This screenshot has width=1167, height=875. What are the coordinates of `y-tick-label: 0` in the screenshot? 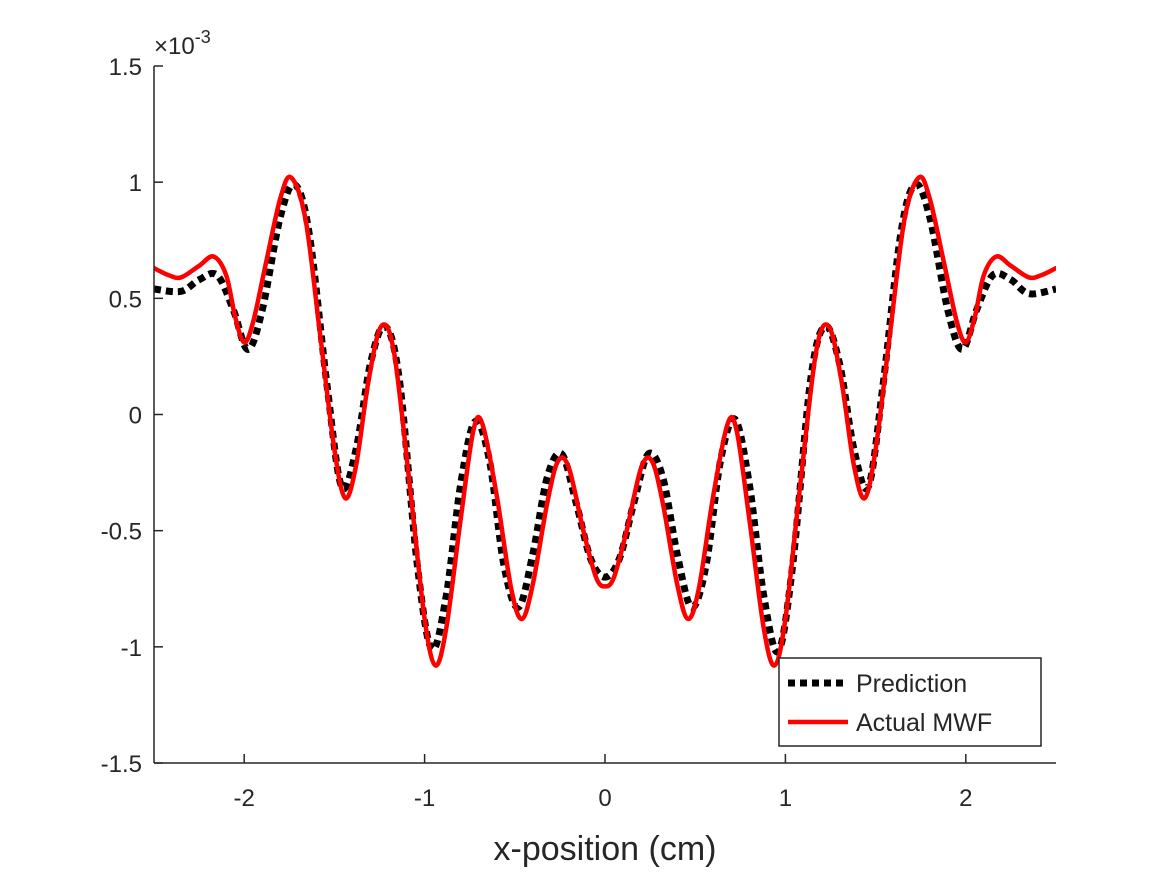 It's located at (135, 416).